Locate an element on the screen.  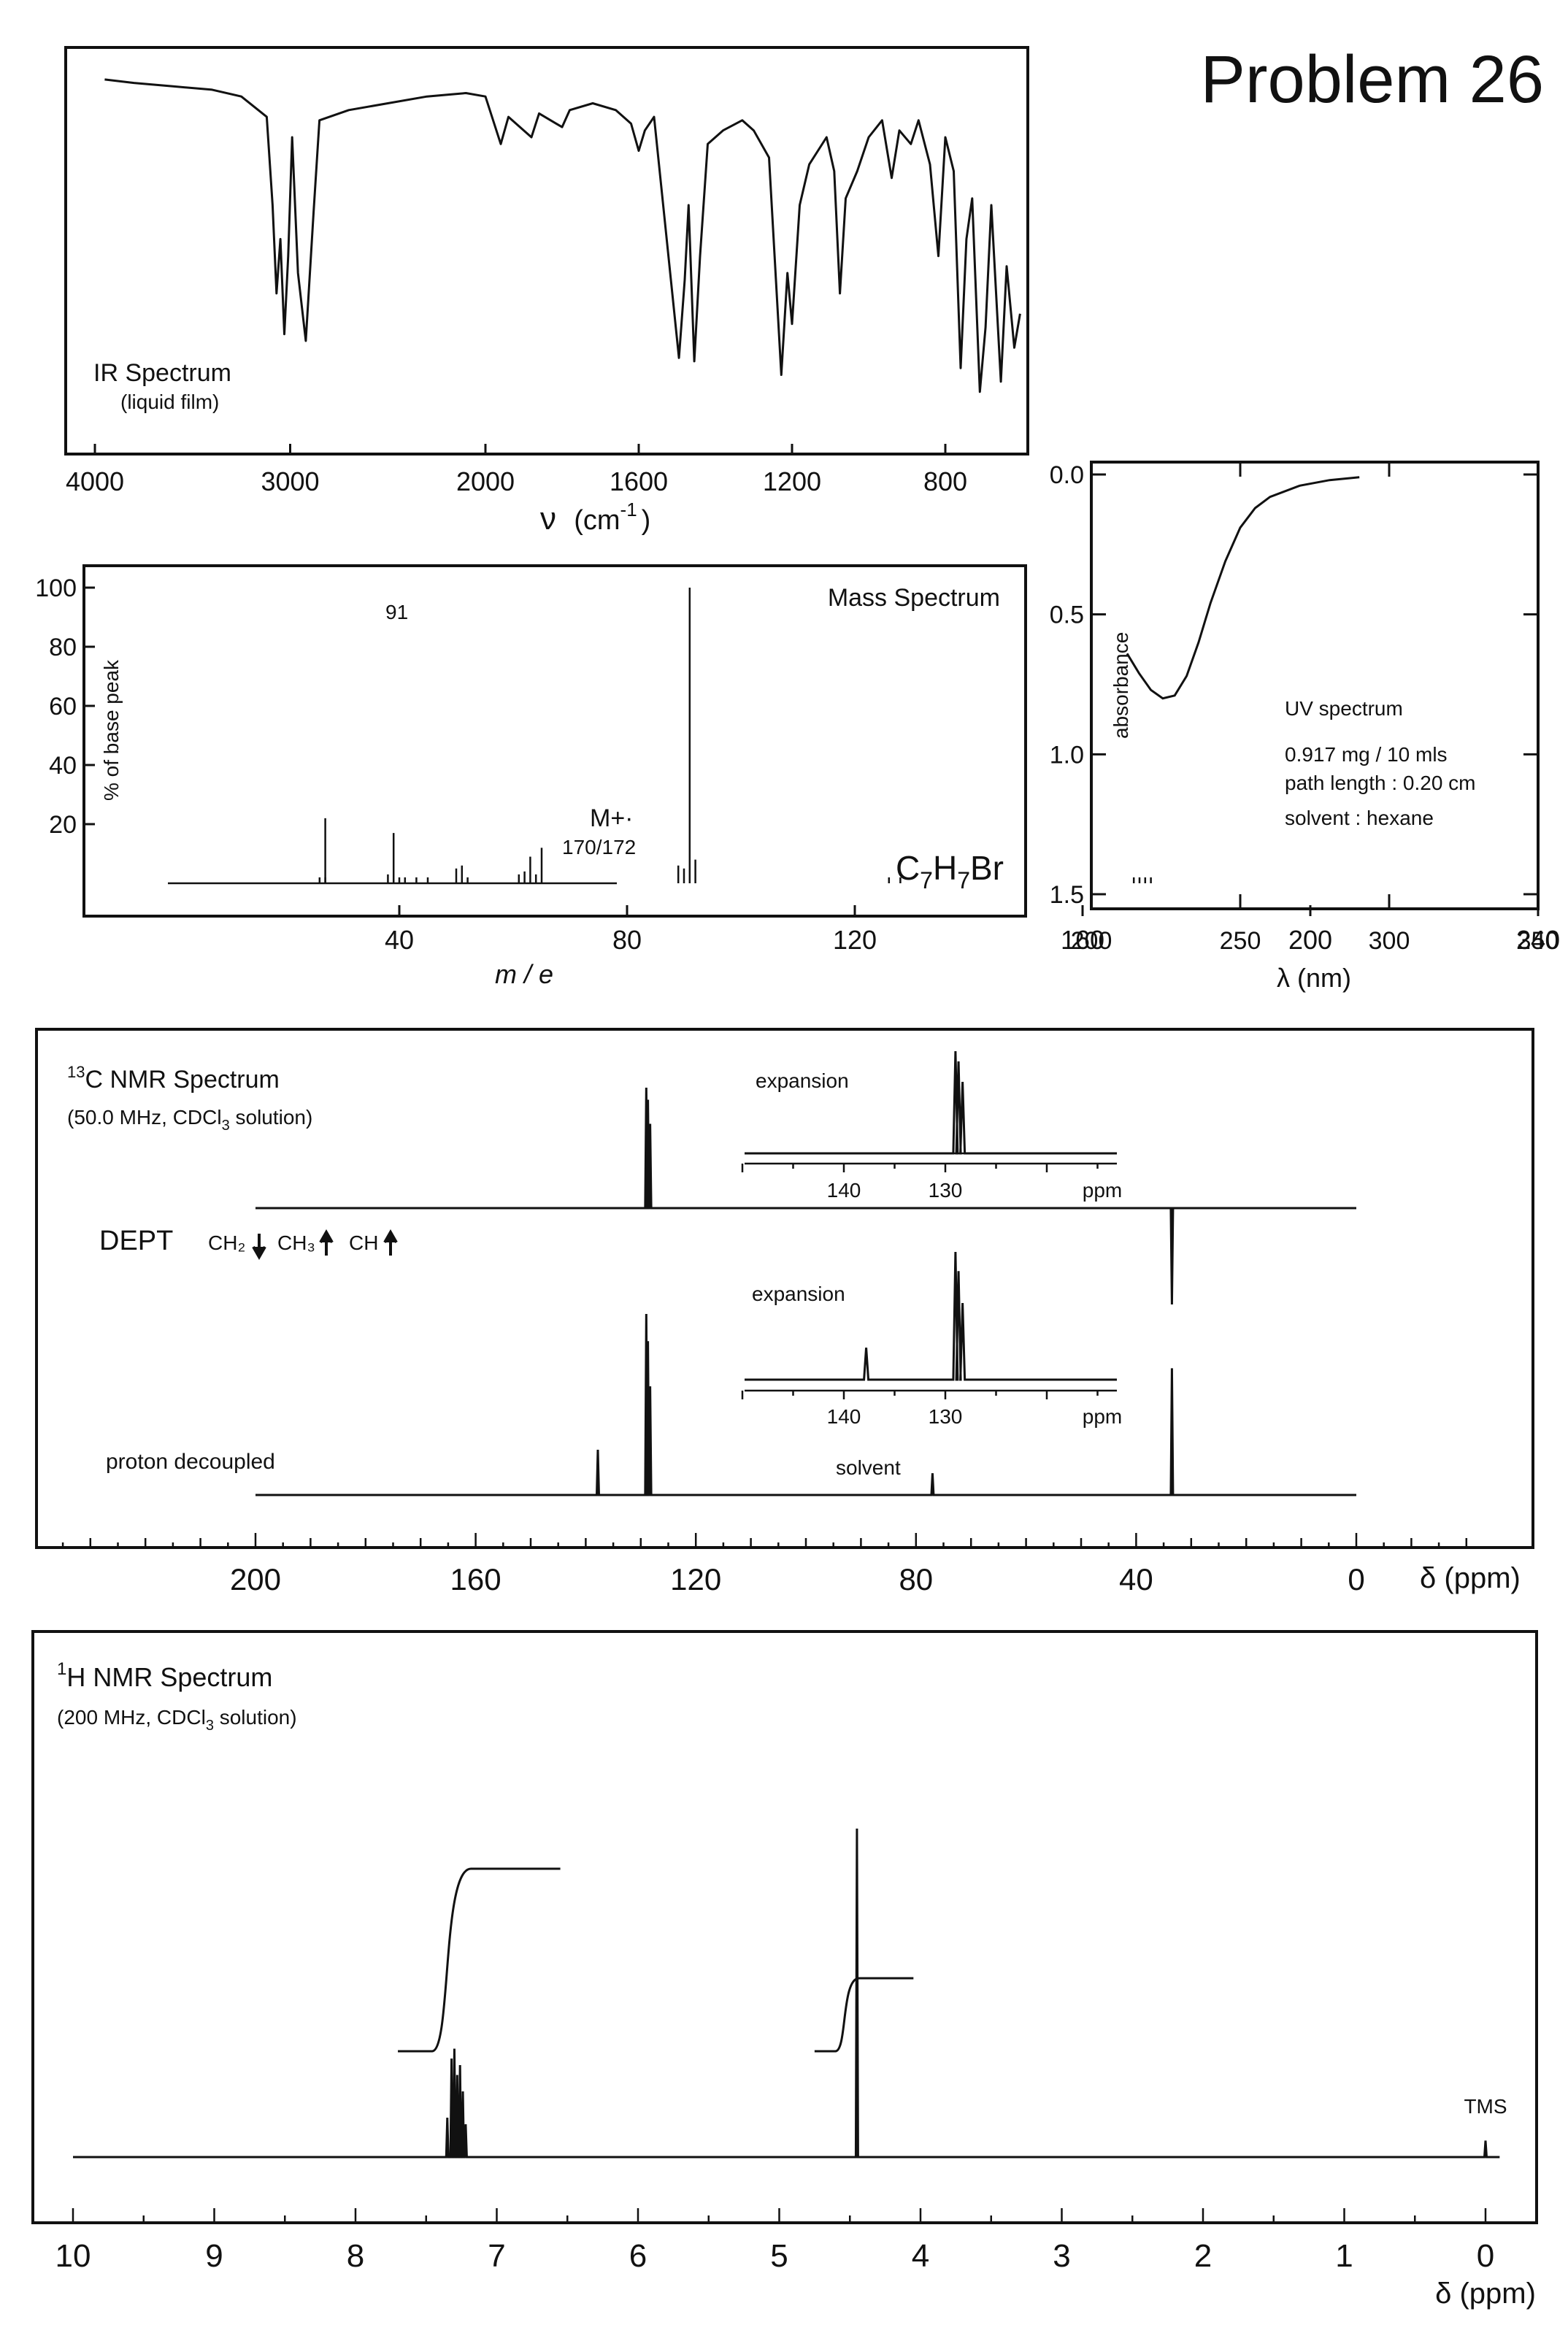
ir-subtitle: (liquid film) is located at coordinates (169, 402).